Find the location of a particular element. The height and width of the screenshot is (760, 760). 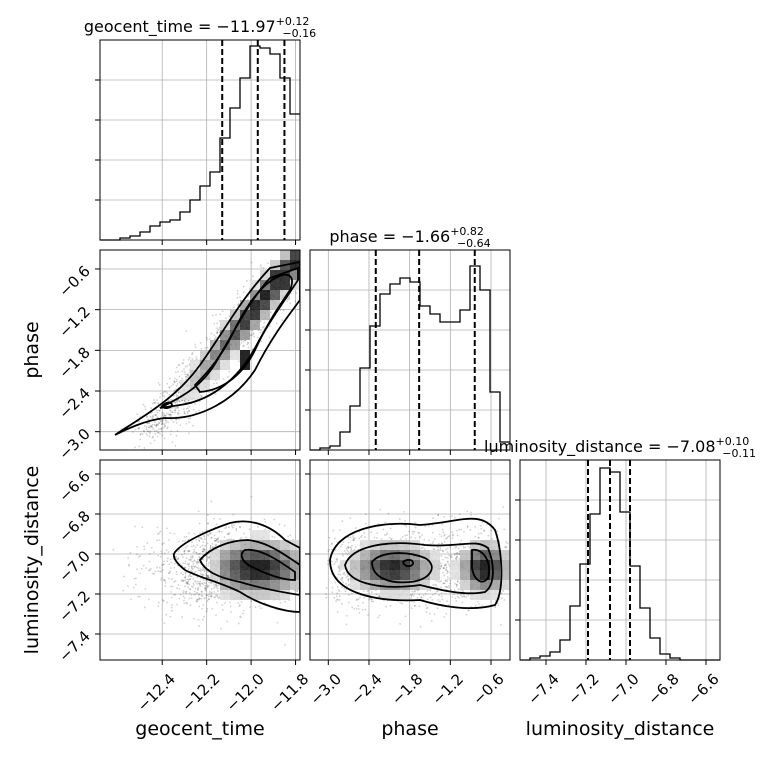

y-tick-label: −2.4 is located at coordinates (74, 403).